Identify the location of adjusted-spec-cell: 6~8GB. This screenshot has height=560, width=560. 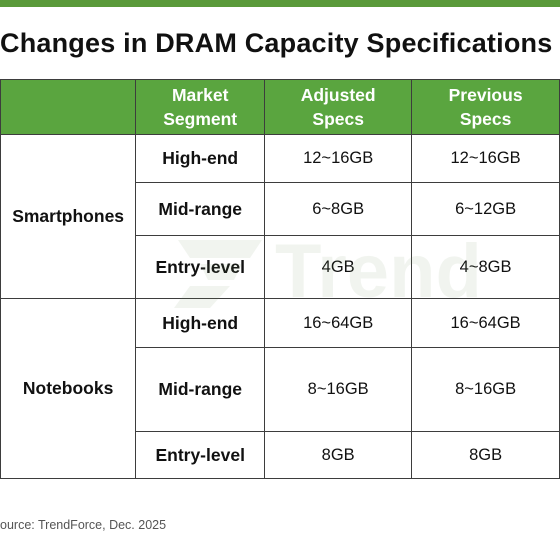
(338, 209).